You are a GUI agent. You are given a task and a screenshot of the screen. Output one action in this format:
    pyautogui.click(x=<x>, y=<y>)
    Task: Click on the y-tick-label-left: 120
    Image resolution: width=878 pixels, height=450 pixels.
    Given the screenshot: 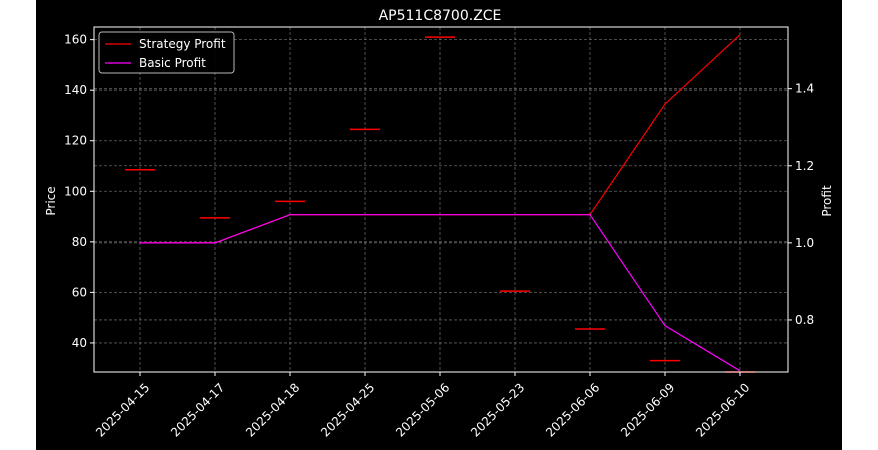 What is the action you would take?
    pyautogui.click(x=75, y=141)
    